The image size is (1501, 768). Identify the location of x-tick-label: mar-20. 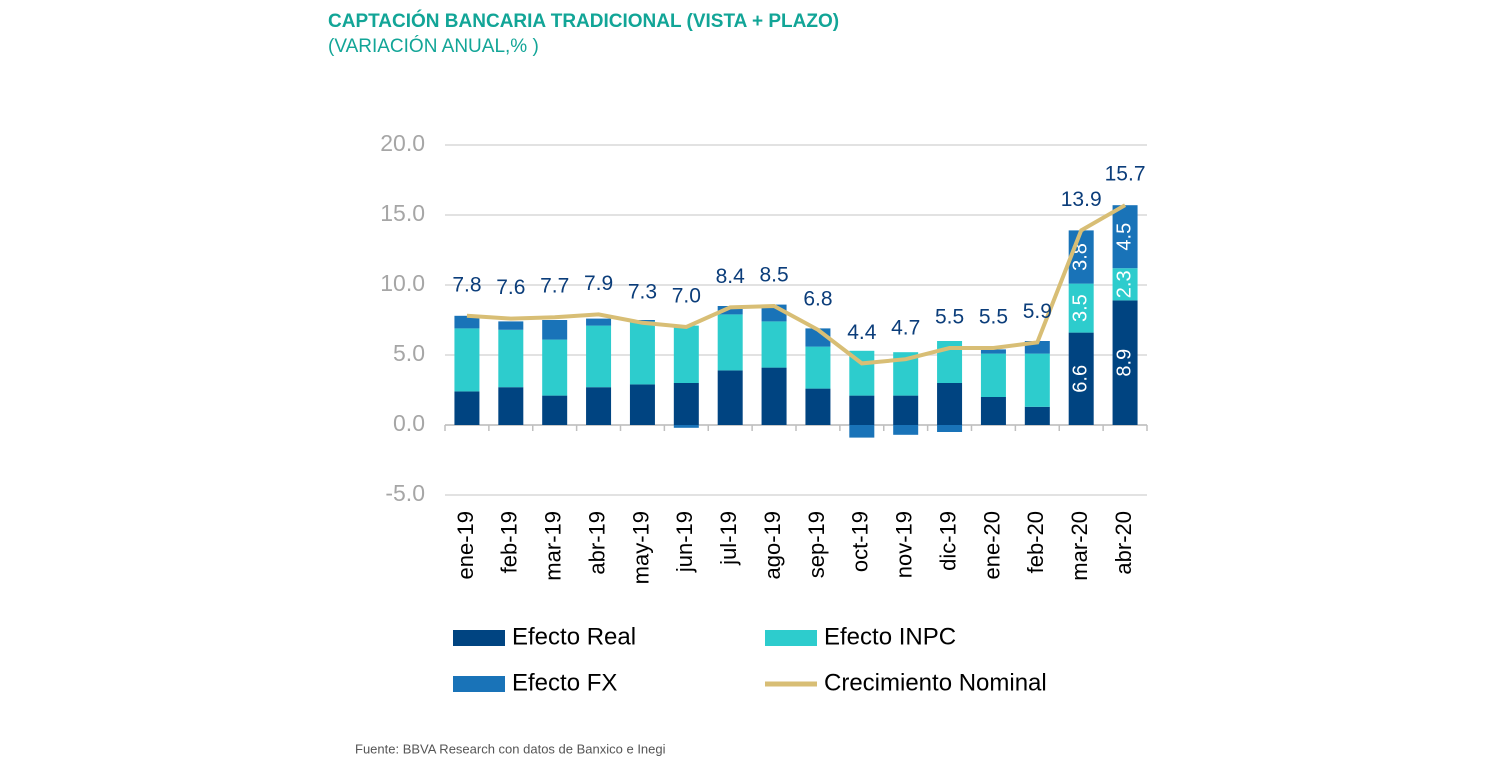
(1079, 546).